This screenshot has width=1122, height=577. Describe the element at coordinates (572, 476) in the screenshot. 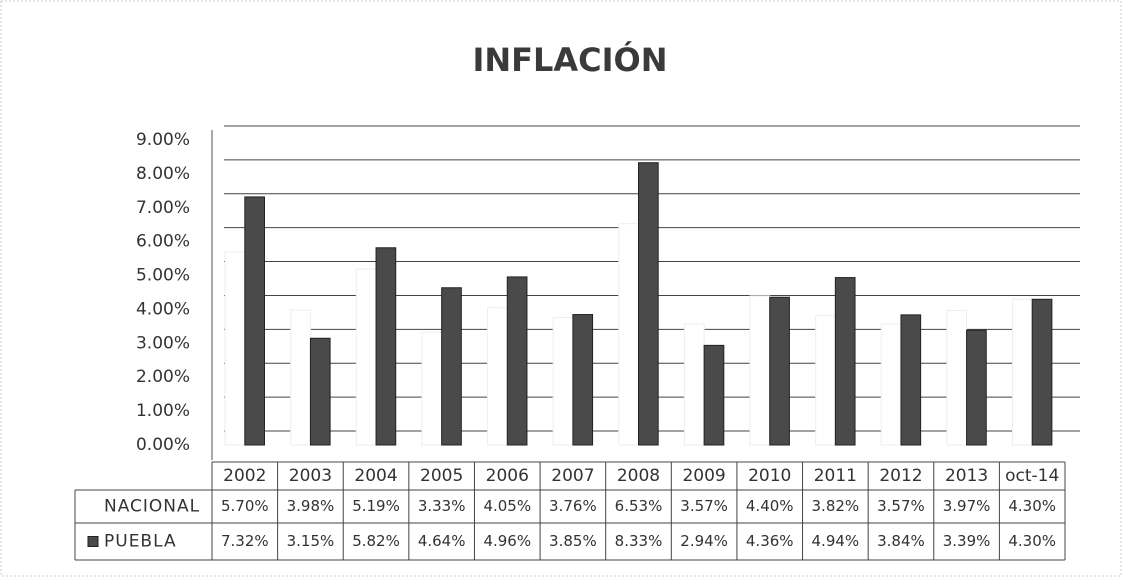

I see `x-tick-label: 2007` at that location.